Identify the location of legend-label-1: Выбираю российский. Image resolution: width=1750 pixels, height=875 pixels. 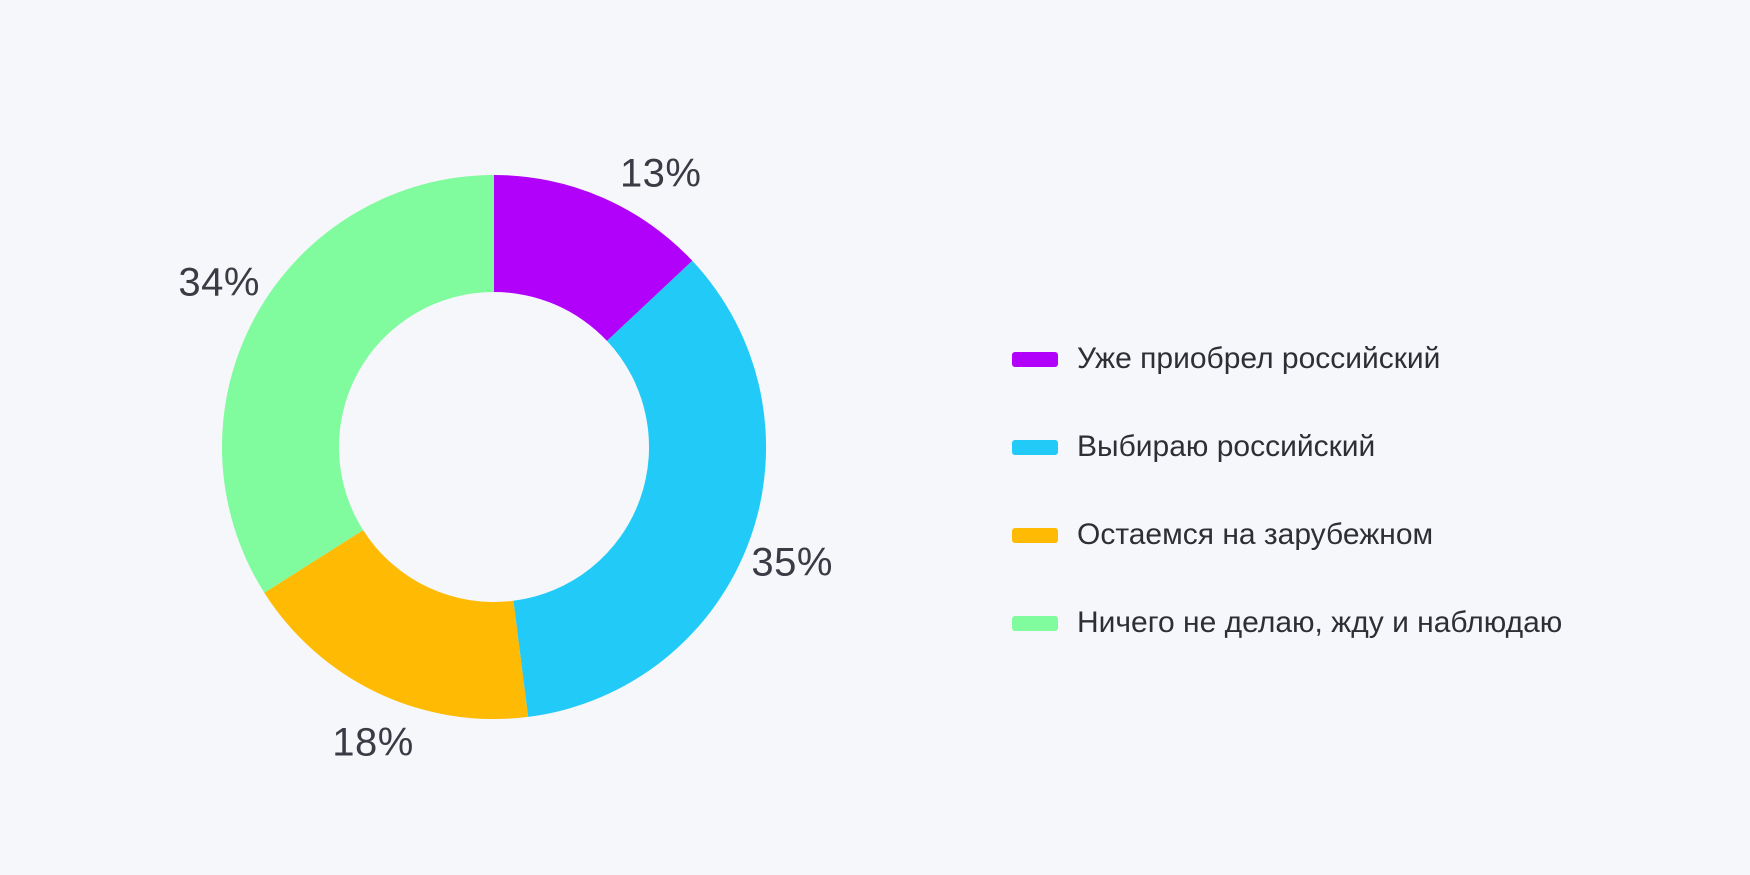
(1226, 446).